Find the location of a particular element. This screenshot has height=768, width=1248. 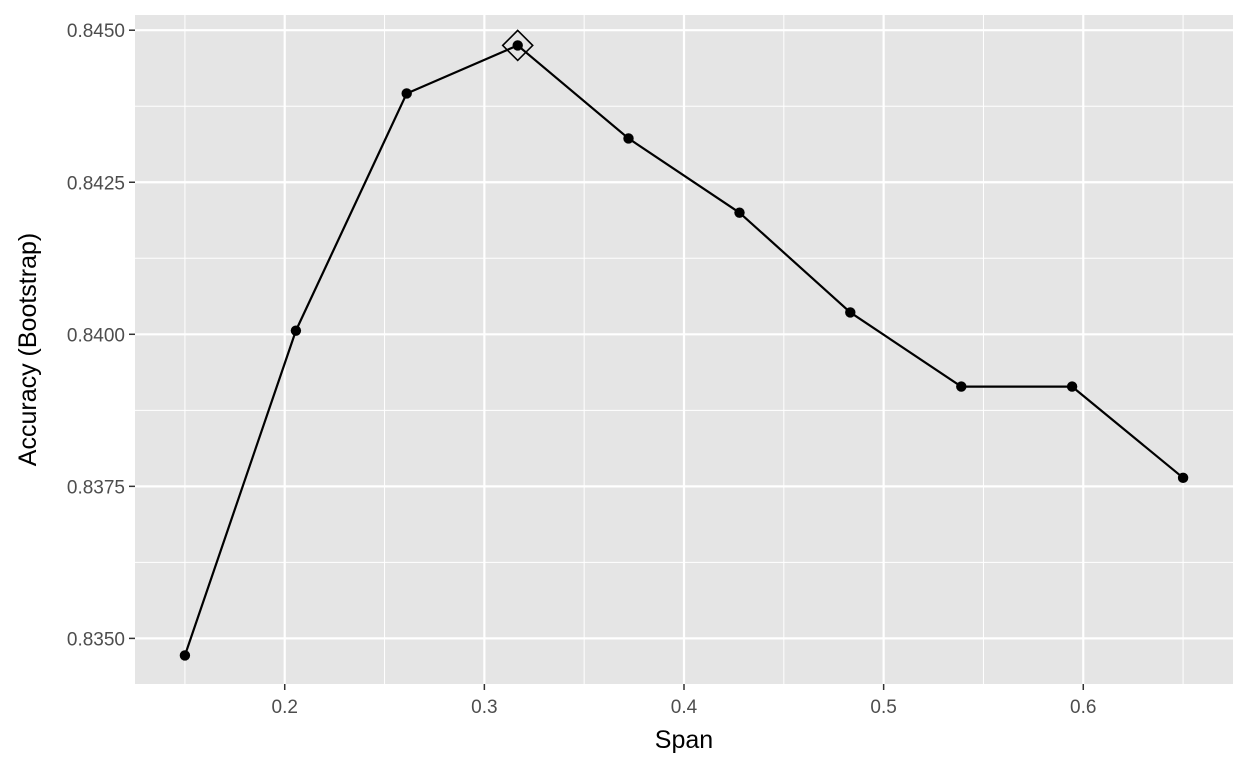

x-tick-label: 0.6 is located at coordinates (1083, 707).